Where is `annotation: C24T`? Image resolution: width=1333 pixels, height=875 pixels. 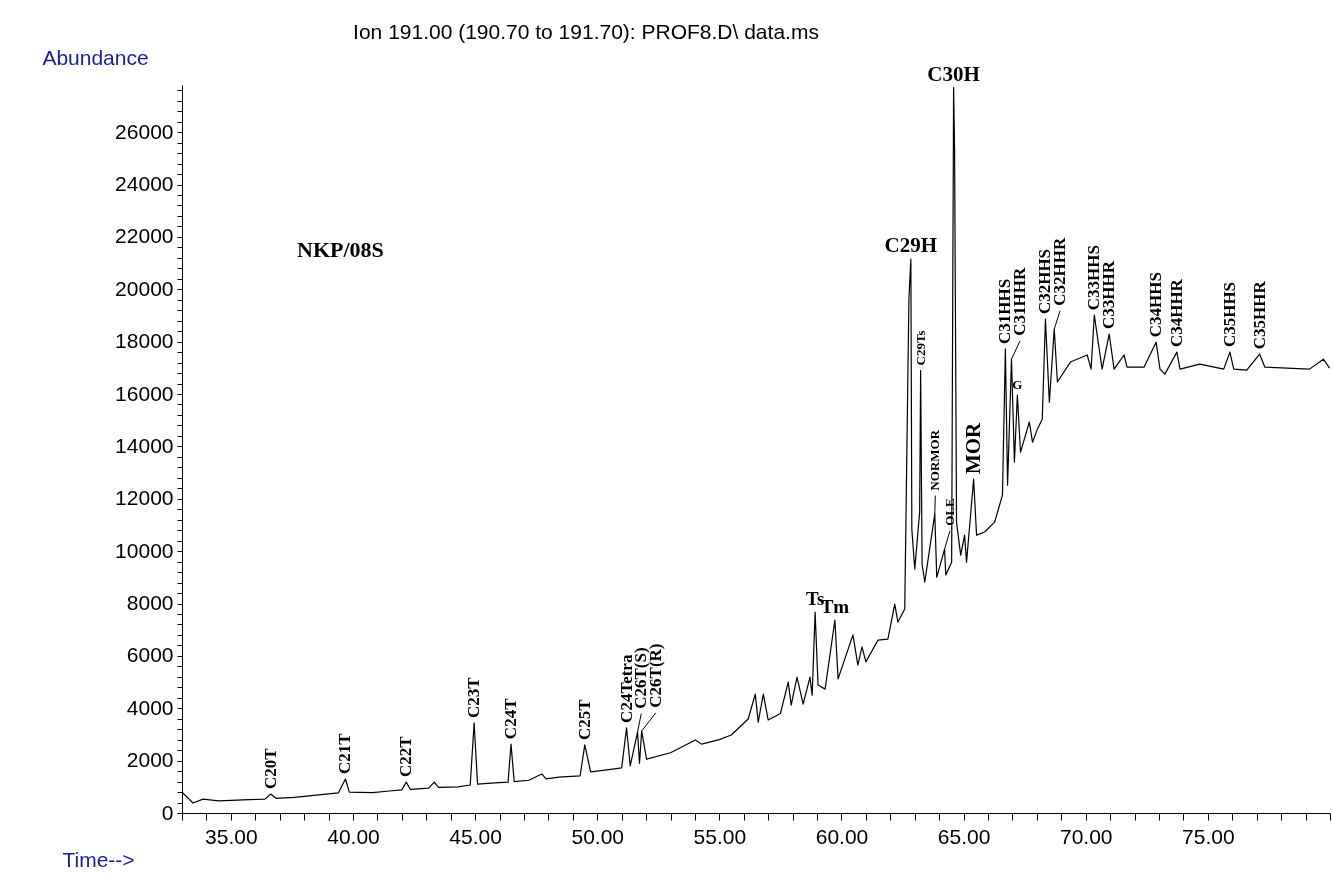 annotation: C24T is located at coordinates (511, 718).